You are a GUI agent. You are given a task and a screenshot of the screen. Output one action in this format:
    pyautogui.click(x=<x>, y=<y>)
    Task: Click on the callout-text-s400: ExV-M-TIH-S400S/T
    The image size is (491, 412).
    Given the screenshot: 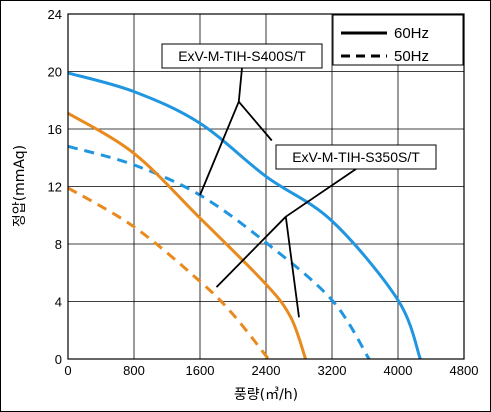 What is the action you would take?
    pyautogui.click(x=242, y=56)
    